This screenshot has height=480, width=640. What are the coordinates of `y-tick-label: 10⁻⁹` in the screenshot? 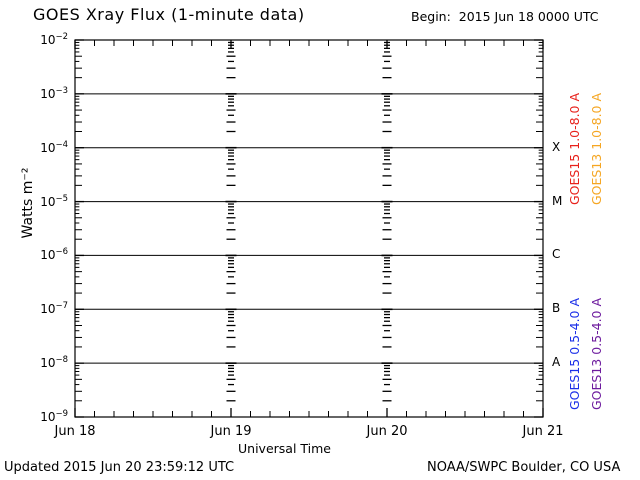 It's located at (54, 416).